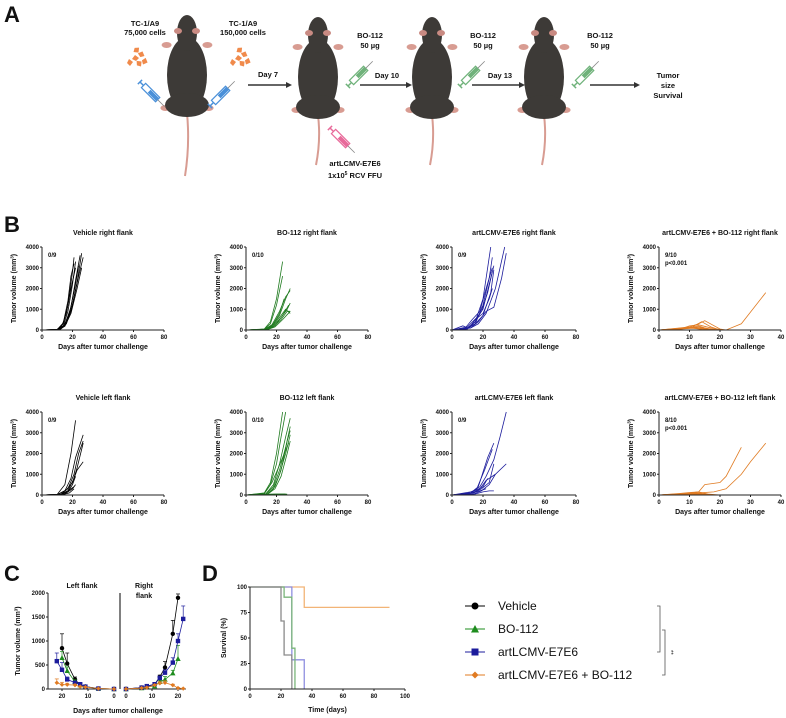 The height and width of the screenshot is (718, 786). Describe the element at coordinates (432, 35) in the screenshot. I see `mouse-head` at that location.